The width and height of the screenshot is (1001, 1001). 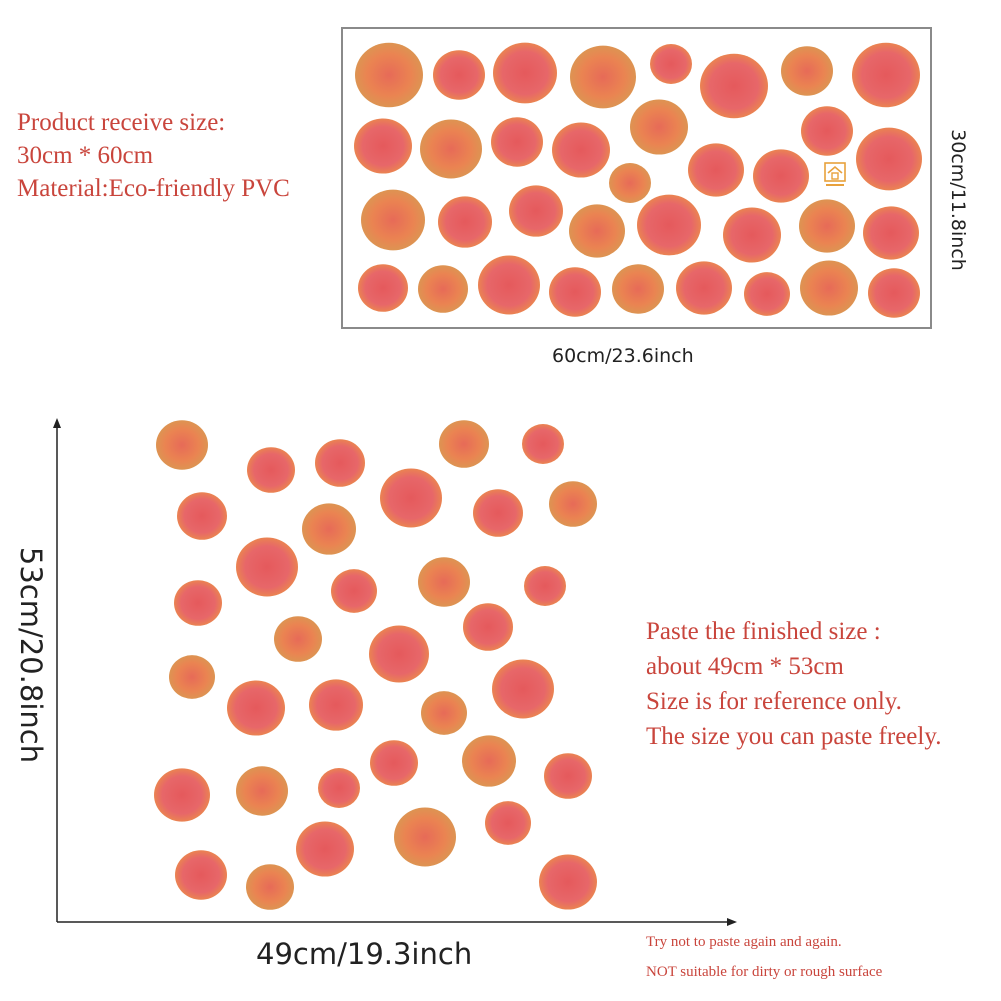 I want to click on paste-info-line-2: about 49cm * 53cm, so click(x=745, y=666).